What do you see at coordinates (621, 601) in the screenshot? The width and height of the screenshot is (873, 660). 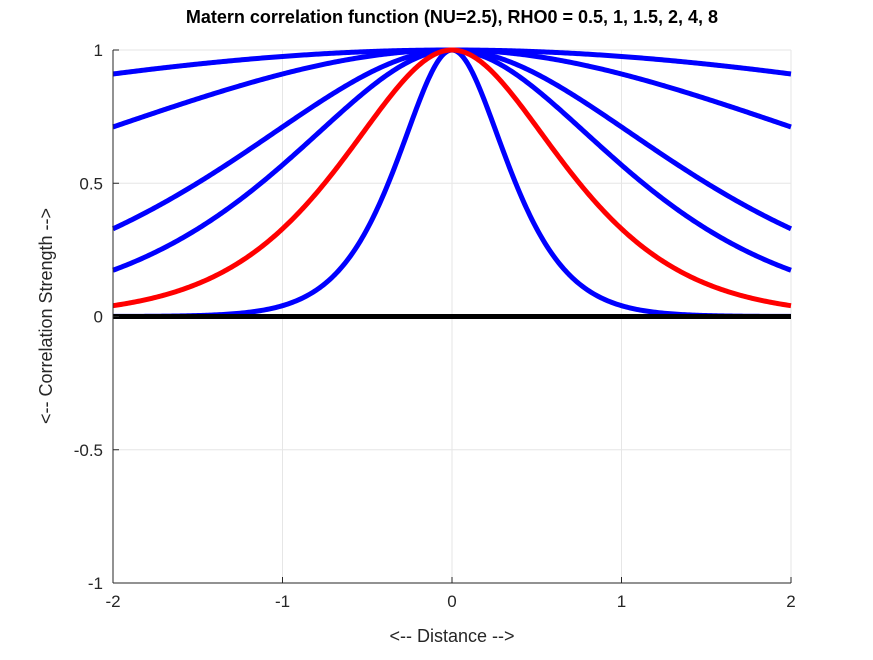 I see `x-tick-label: 1` at bounding box center [621, 601].